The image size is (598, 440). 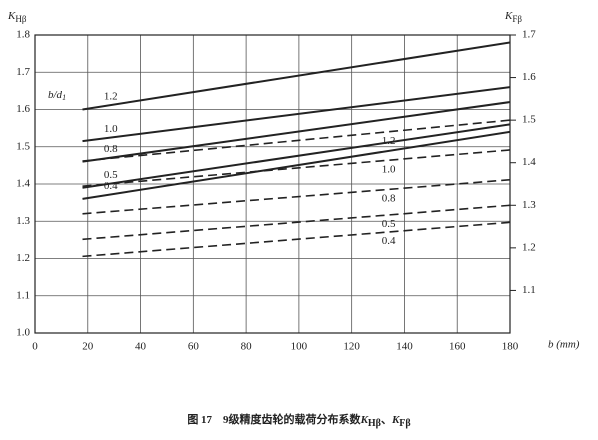 What do you see at coordinates (404, 347) in the screenshot?
I see `x-tick-label: 140` at bounding box center [404, 347].